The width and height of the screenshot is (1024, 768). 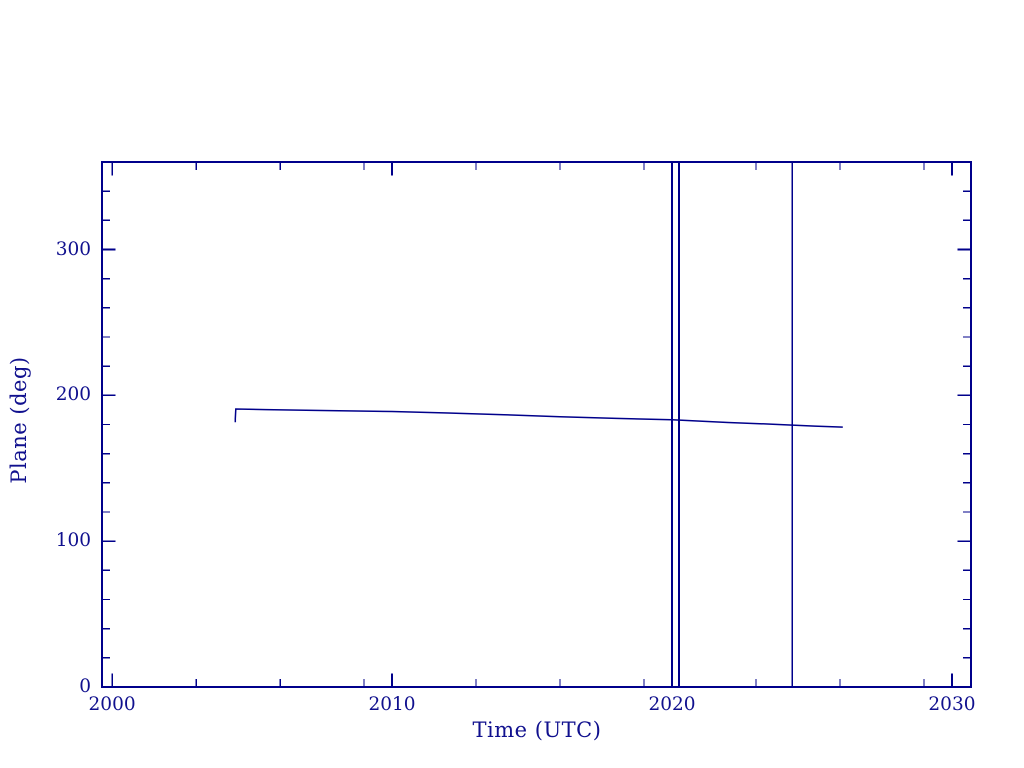 What do you see at coordinates (85, 686) in the screenshot?
I see `y-tick-label: 0` at bounding box center [85, 686].